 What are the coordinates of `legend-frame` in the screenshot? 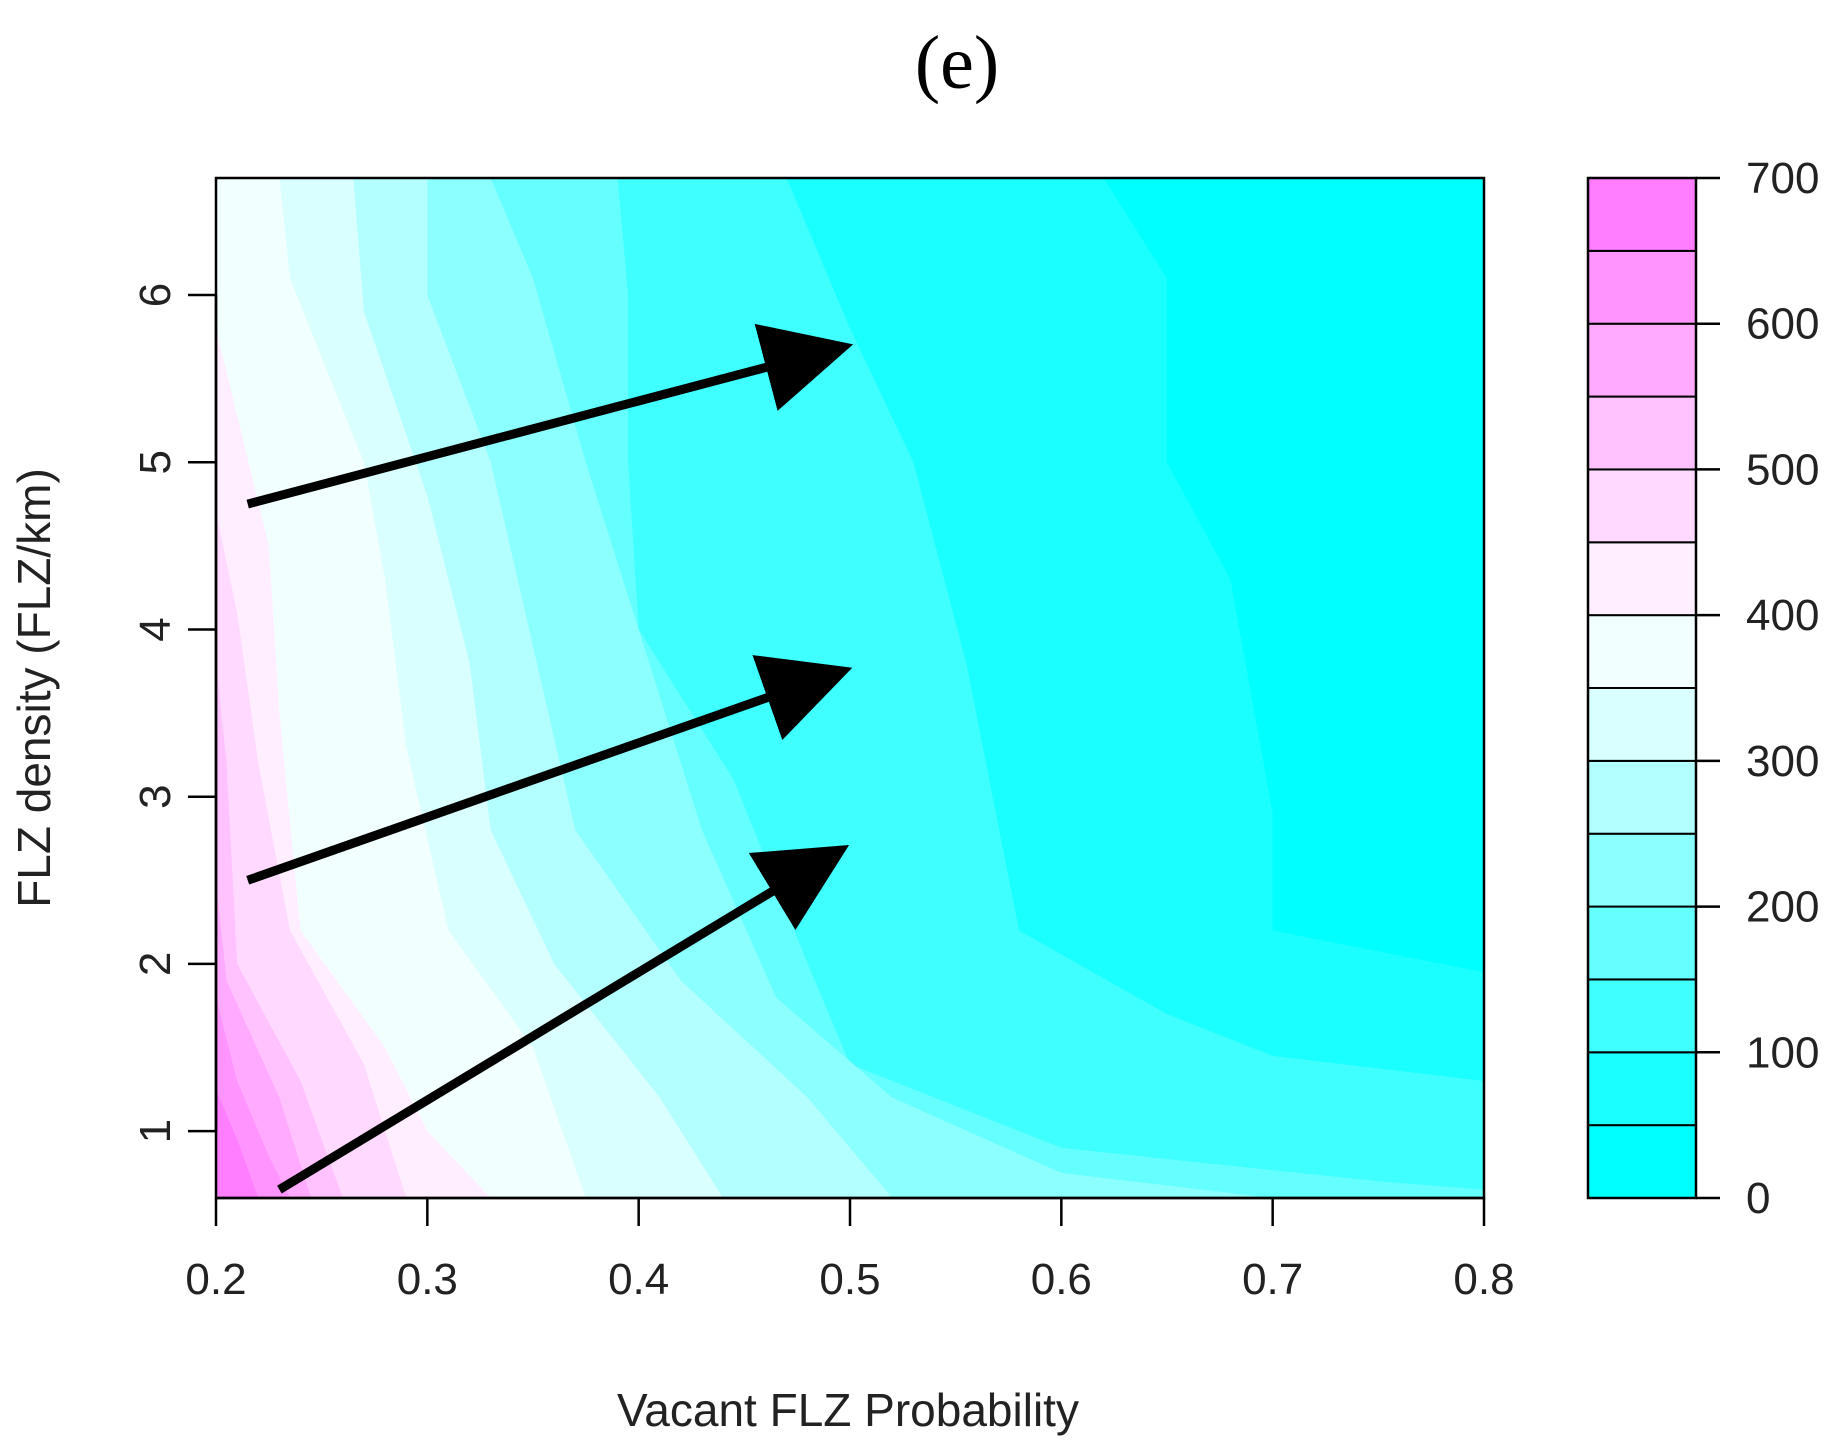 It's located at (1642, 688).